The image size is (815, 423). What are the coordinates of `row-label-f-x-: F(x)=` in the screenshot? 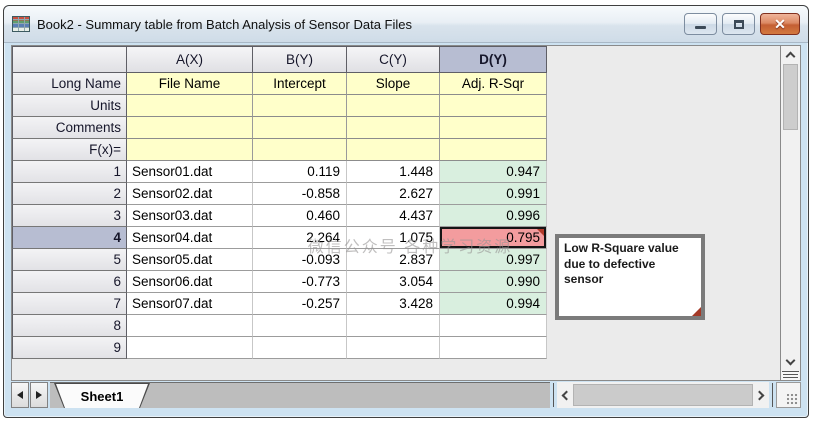 It's located at (69, 150).